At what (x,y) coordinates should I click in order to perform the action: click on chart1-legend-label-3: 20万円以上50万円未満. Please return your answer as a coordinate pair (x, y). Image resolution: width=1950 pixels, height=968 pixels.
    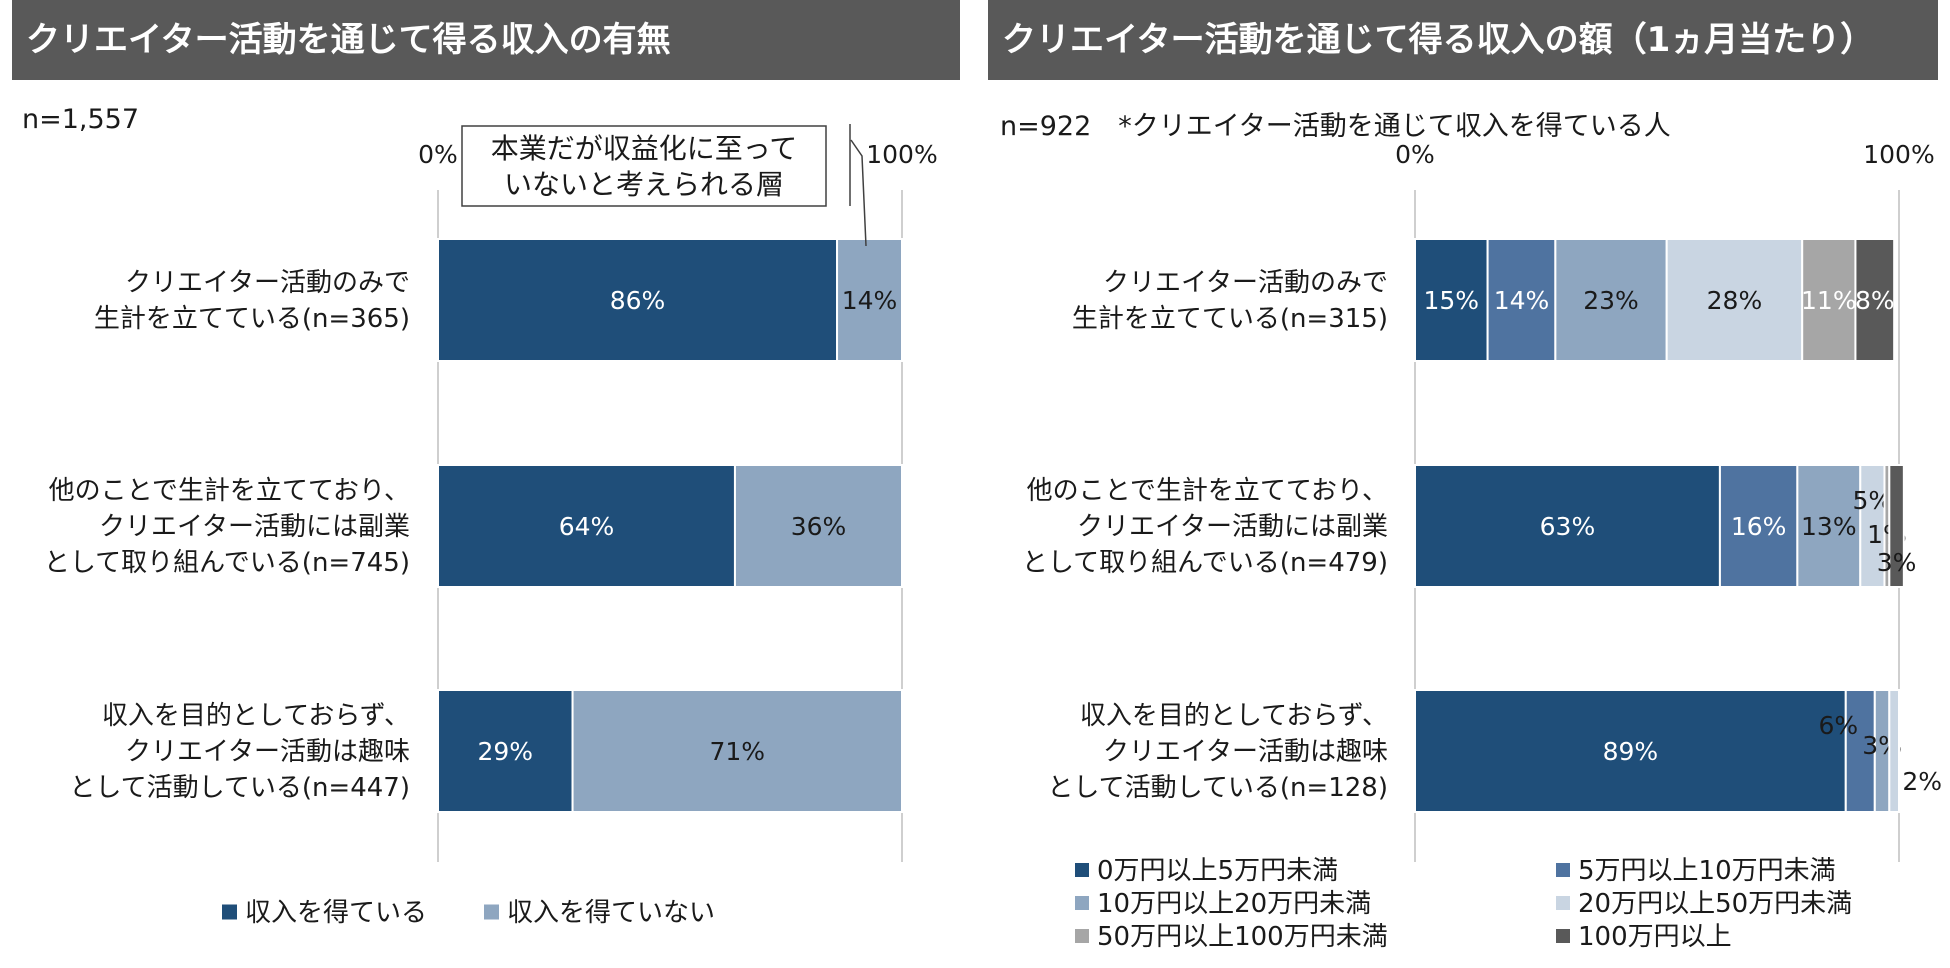
    Looking at the image, I should click on (1715, 904).